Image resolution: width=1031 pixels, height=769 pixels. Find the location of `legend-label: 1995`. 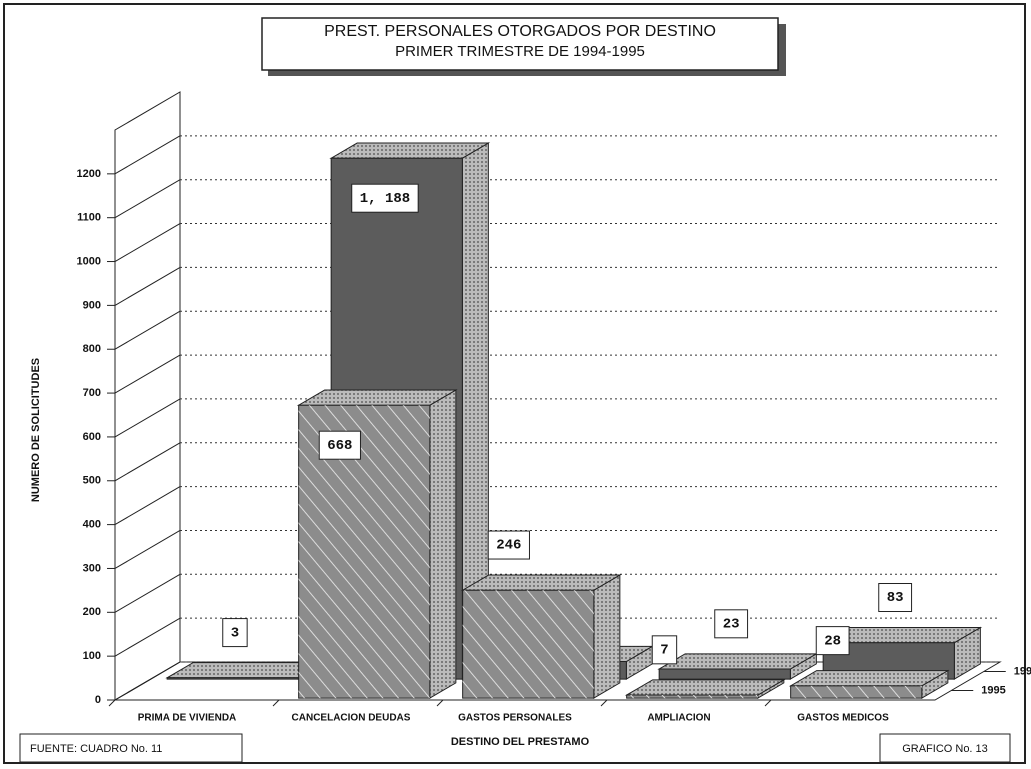

legend-label: 1995 is located at coordinates (993, 690).